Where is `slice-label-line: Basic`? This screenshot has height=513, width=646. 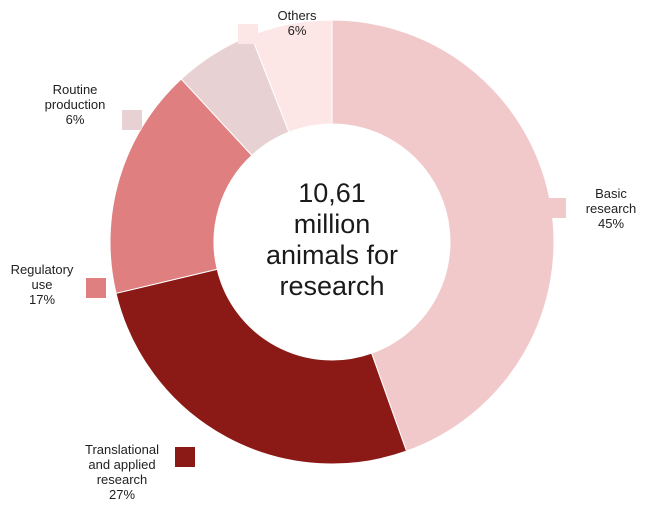
slice-label-line: Basic is located at coordinates (611, 193).